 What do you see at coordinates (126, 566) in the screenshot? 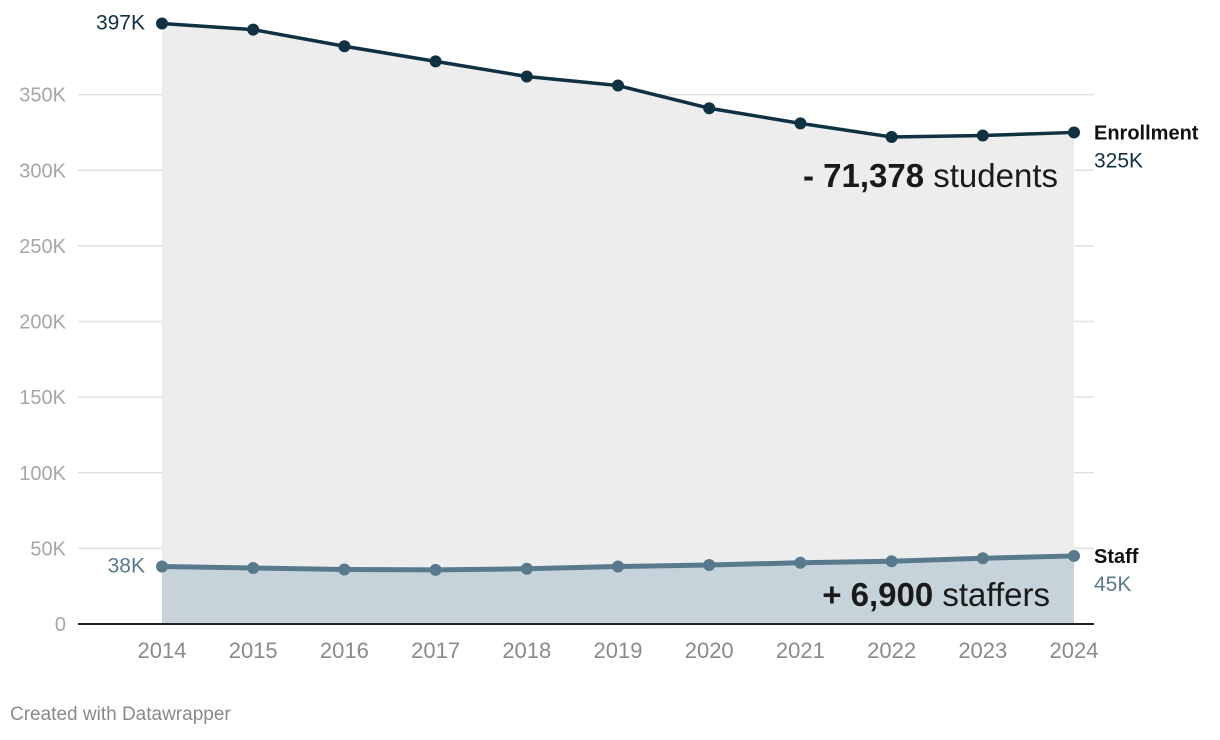
I see `staff-start-label: 38K` at bounding box center [126, 566].